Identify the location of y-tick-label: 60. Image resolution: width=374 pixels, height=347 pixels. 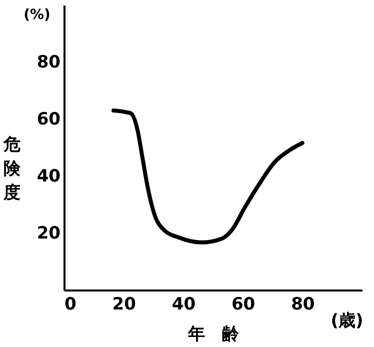
(48, 120).